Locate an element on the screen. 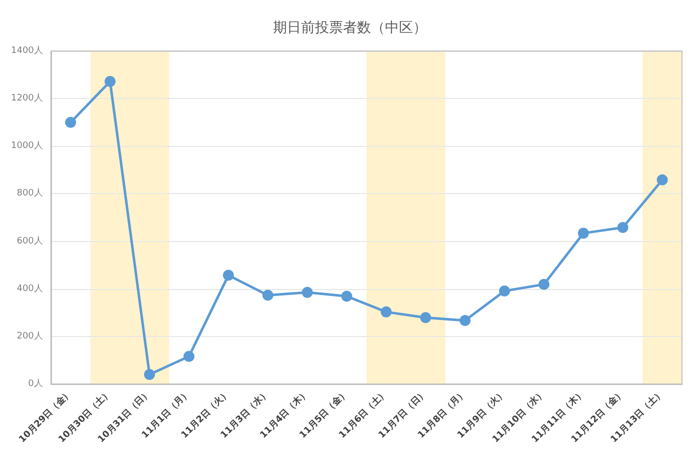 This screenshot has width=700, height=458. chart-title: 期日前投票者数（中区） is located at coordinates (350, 28).